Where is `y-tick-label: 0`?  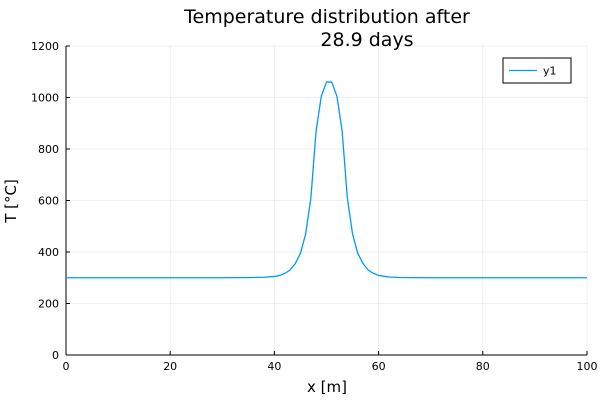
y-tick-label: 0 is located at coordinates (55, 355).